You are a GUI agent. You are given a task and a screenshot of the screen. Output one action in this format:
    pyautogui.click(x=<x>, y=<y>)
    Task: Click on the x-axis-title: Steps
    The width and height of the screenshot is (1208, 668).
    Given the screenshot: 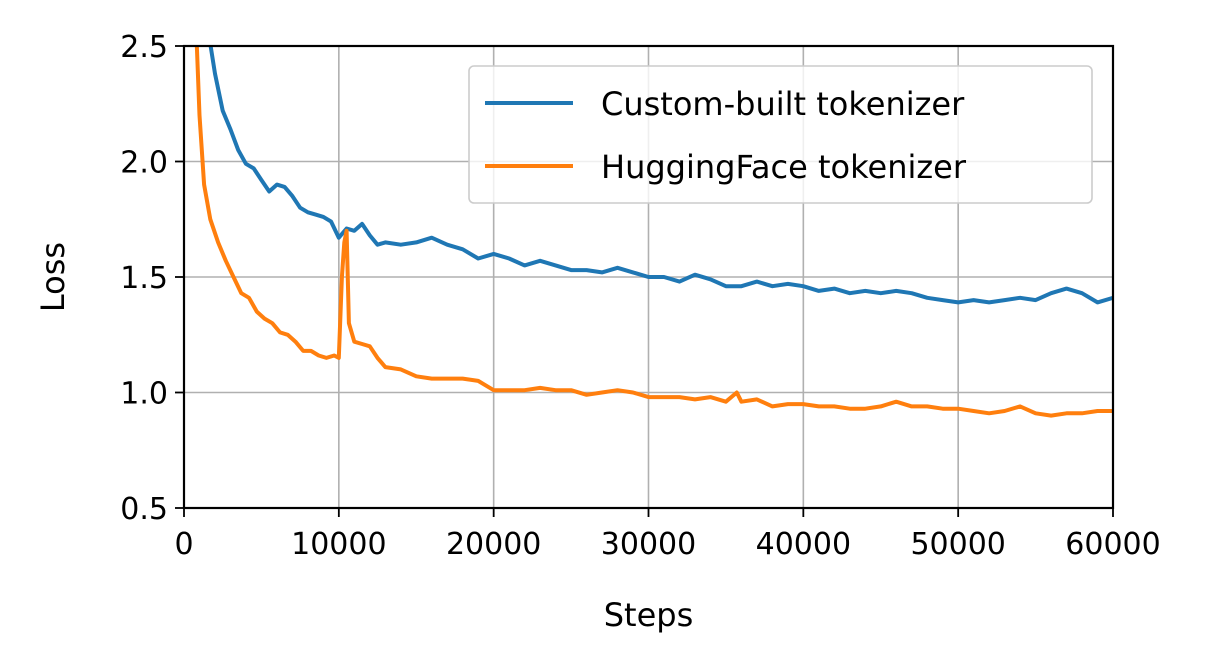 What is the action you would take?
    pyautogui.click(x=649, y=615)
    